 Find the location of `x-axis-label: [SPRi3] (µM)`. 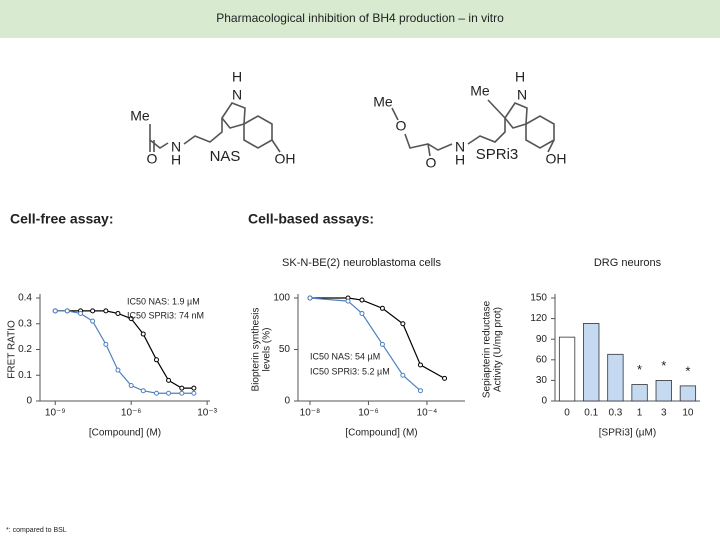

x-axis-label: [SPRi3] (µM) is located at coordinates (627, 433).